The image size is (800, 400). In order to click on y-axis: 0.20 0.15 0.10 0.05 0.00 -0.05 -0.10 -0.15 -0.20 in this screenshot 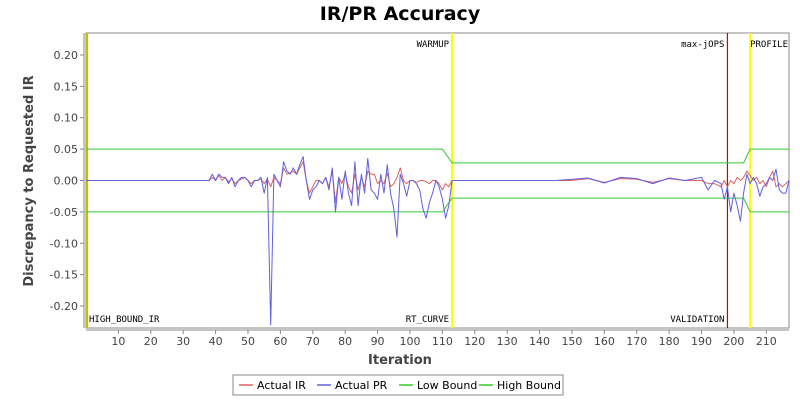, I will do `click(67, 180)`.